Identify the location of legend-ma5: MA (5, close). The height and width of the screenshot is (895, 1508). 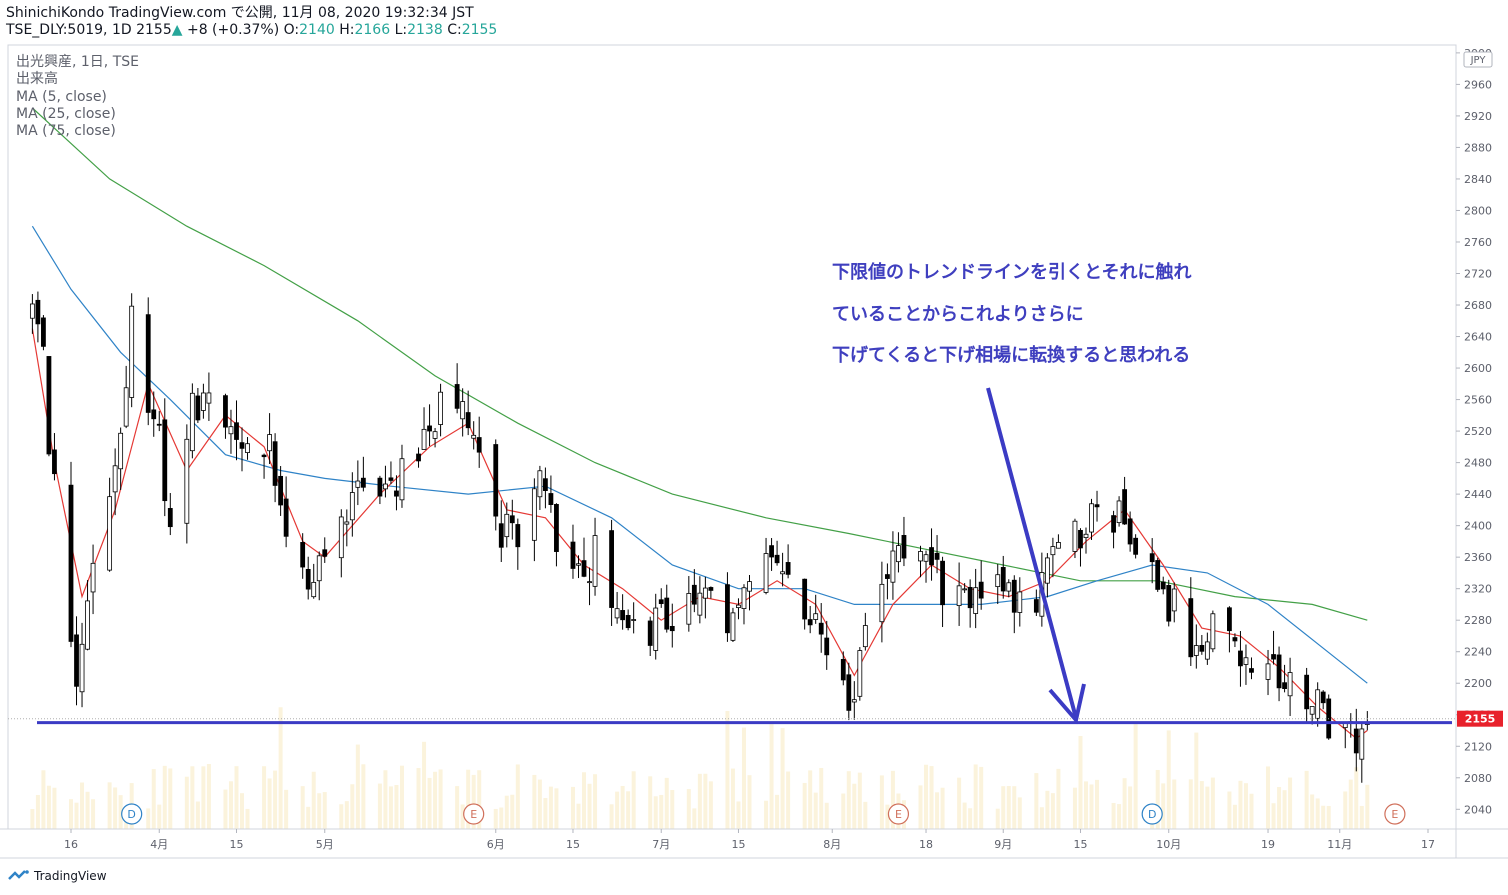
(61, 97).